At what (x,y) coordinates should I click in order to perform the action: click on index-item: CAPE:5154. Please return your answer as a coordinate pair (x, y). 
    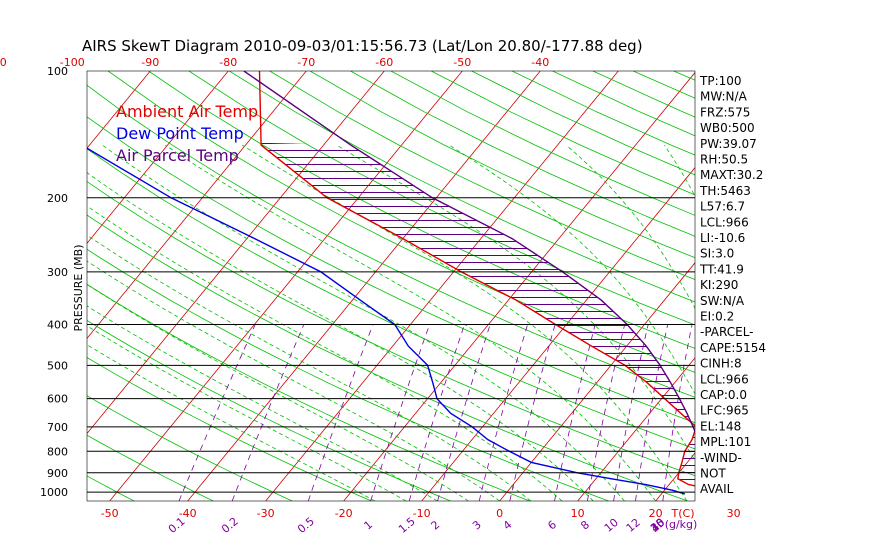
    Looking at the image, I should click on (733, 348).